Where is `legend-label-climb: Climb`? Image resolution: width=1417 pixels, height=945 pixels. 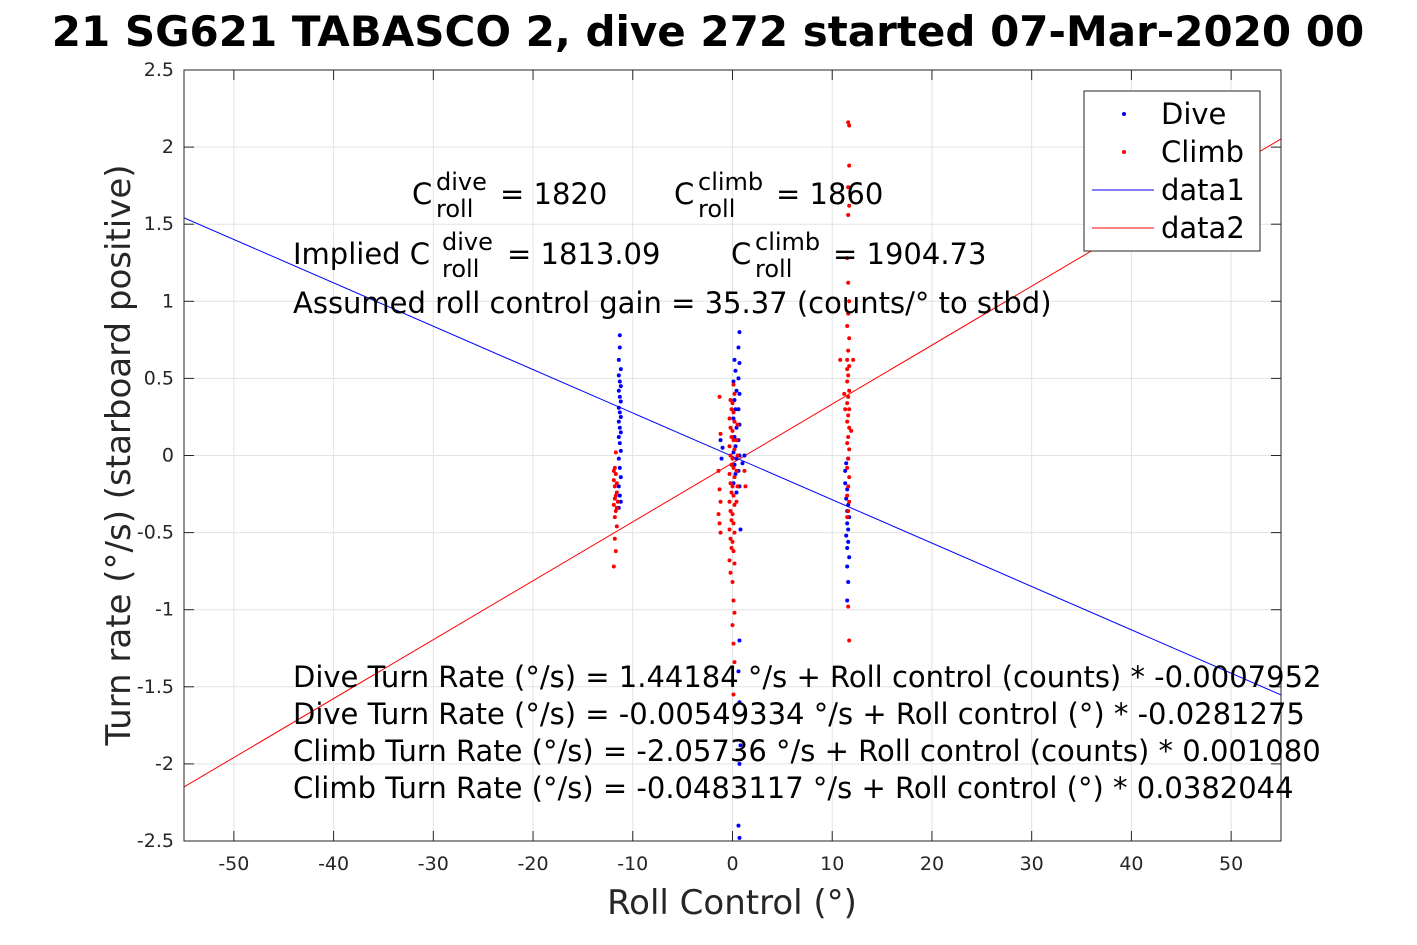 legend-label-climb: Climb is located at coordinates (1202, 152).